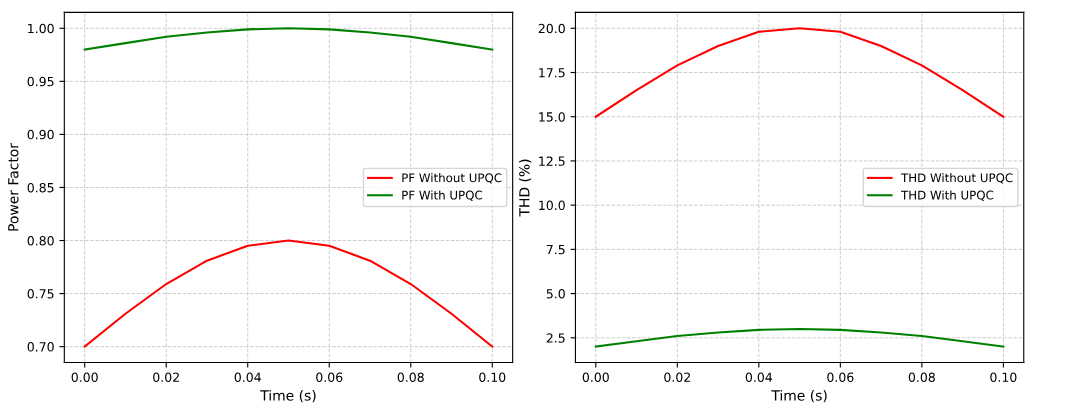  Describe the element at coordinates (40, 240) in the screenshot. I see `y-tick-label: 0.80` at that location.